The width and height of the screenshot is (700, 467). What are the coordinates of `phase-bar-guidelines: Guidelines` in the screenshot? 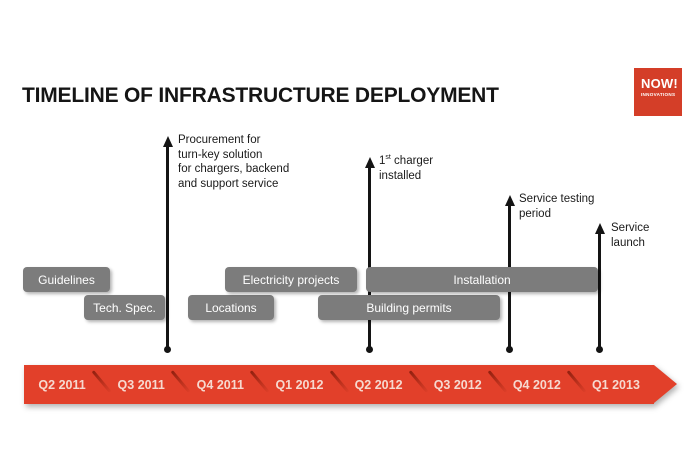 It's located at (66, 279).